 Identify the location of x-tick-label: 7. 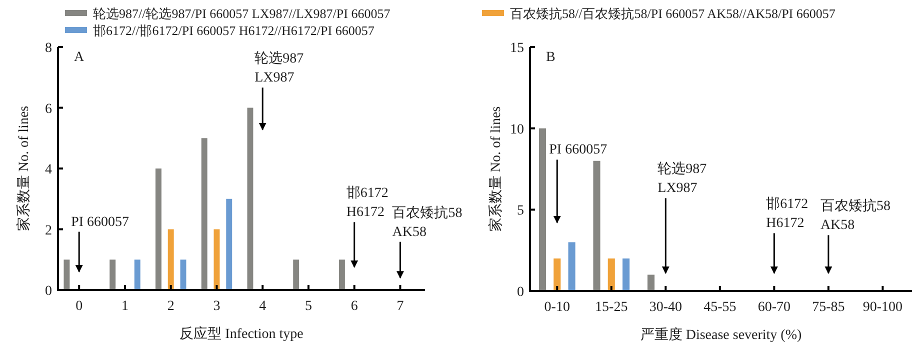
(400, 306).